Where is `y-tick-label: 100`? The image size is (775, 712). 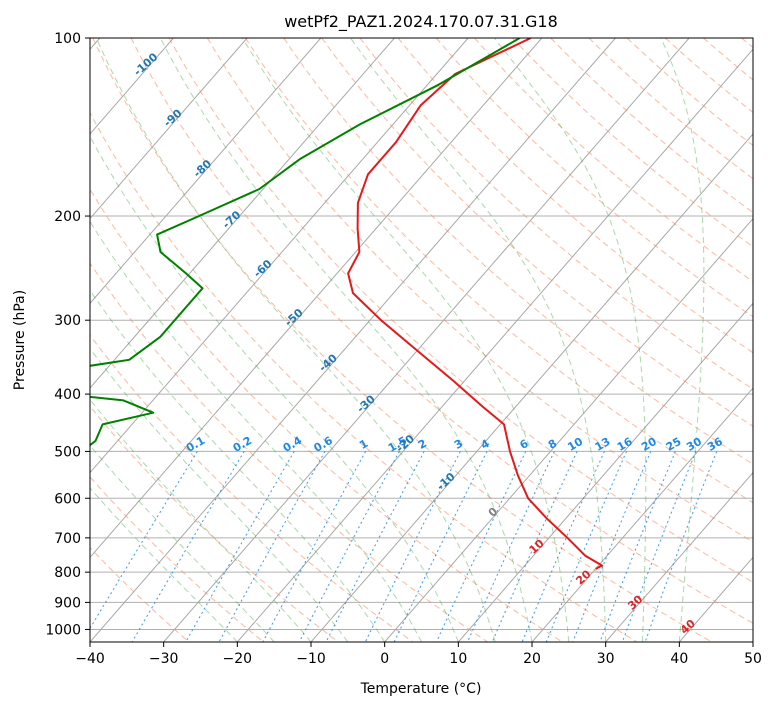
y-tick-label: 100 is located at coordinates (67, 39).